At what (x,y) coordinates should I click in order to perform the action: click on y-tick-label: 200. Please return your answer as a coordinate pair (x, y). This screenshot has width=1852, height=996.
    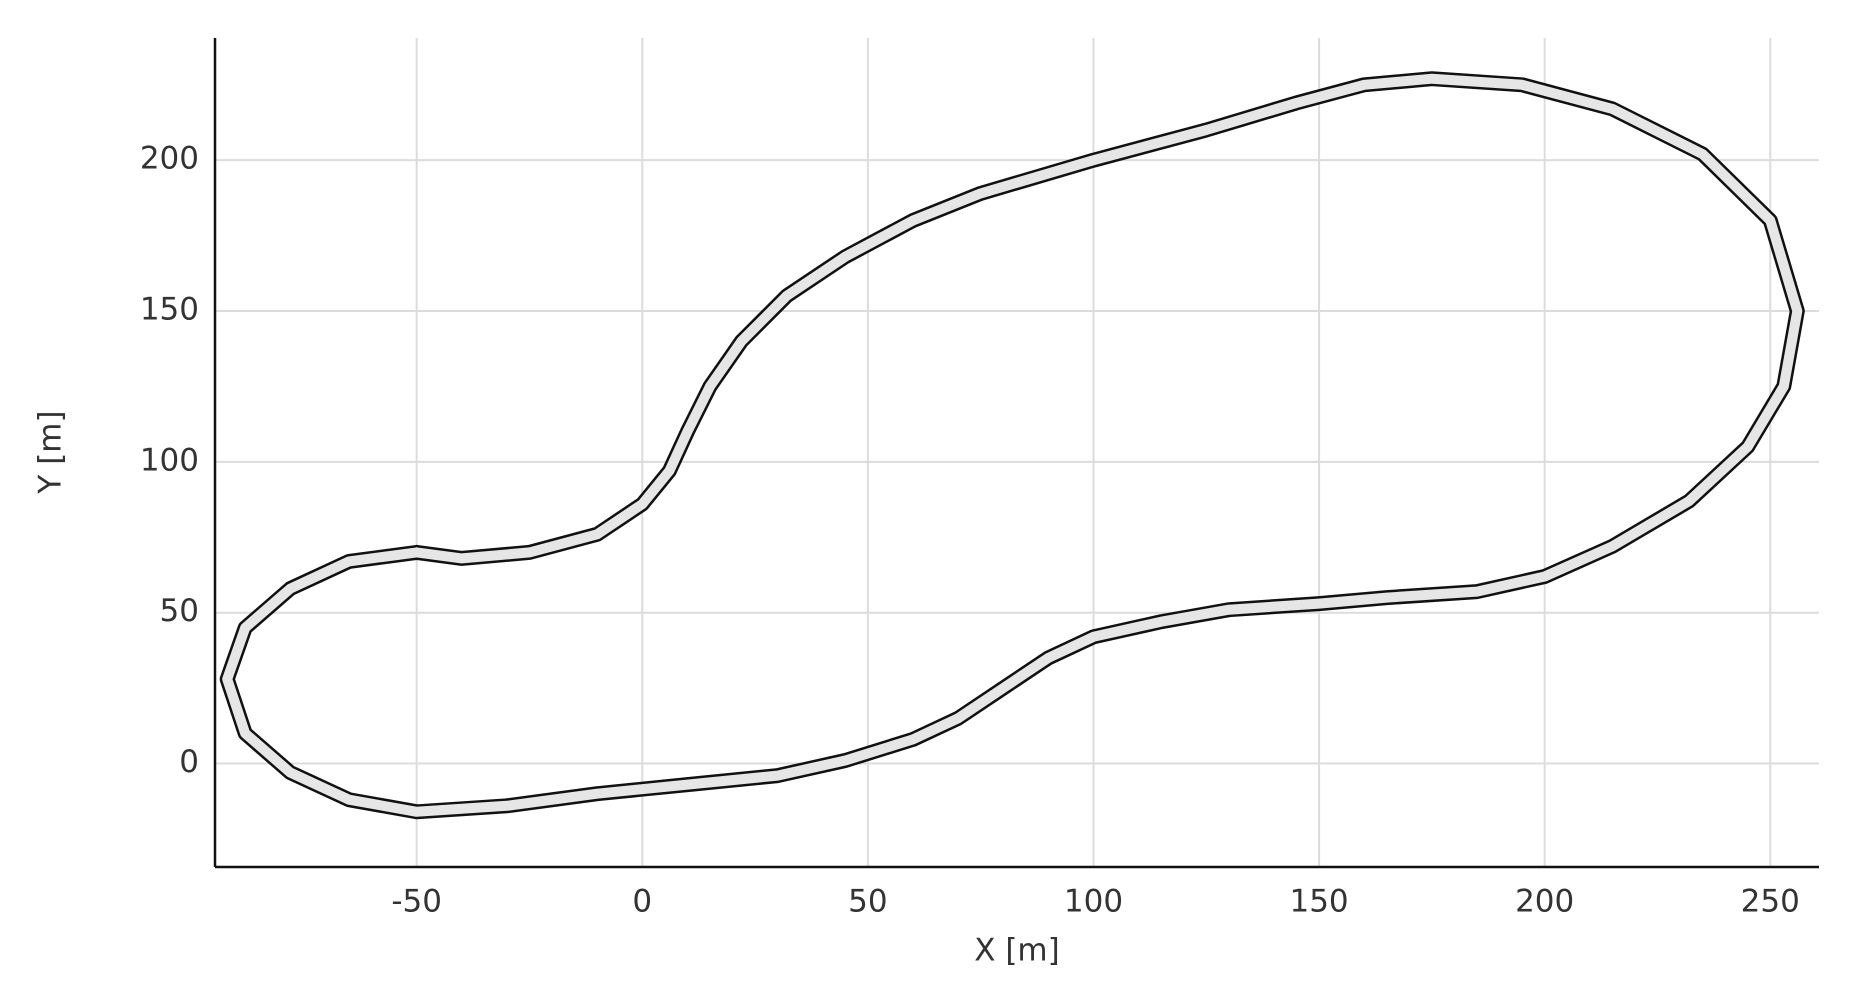
    Looking at the image, I should click on (169, 159).